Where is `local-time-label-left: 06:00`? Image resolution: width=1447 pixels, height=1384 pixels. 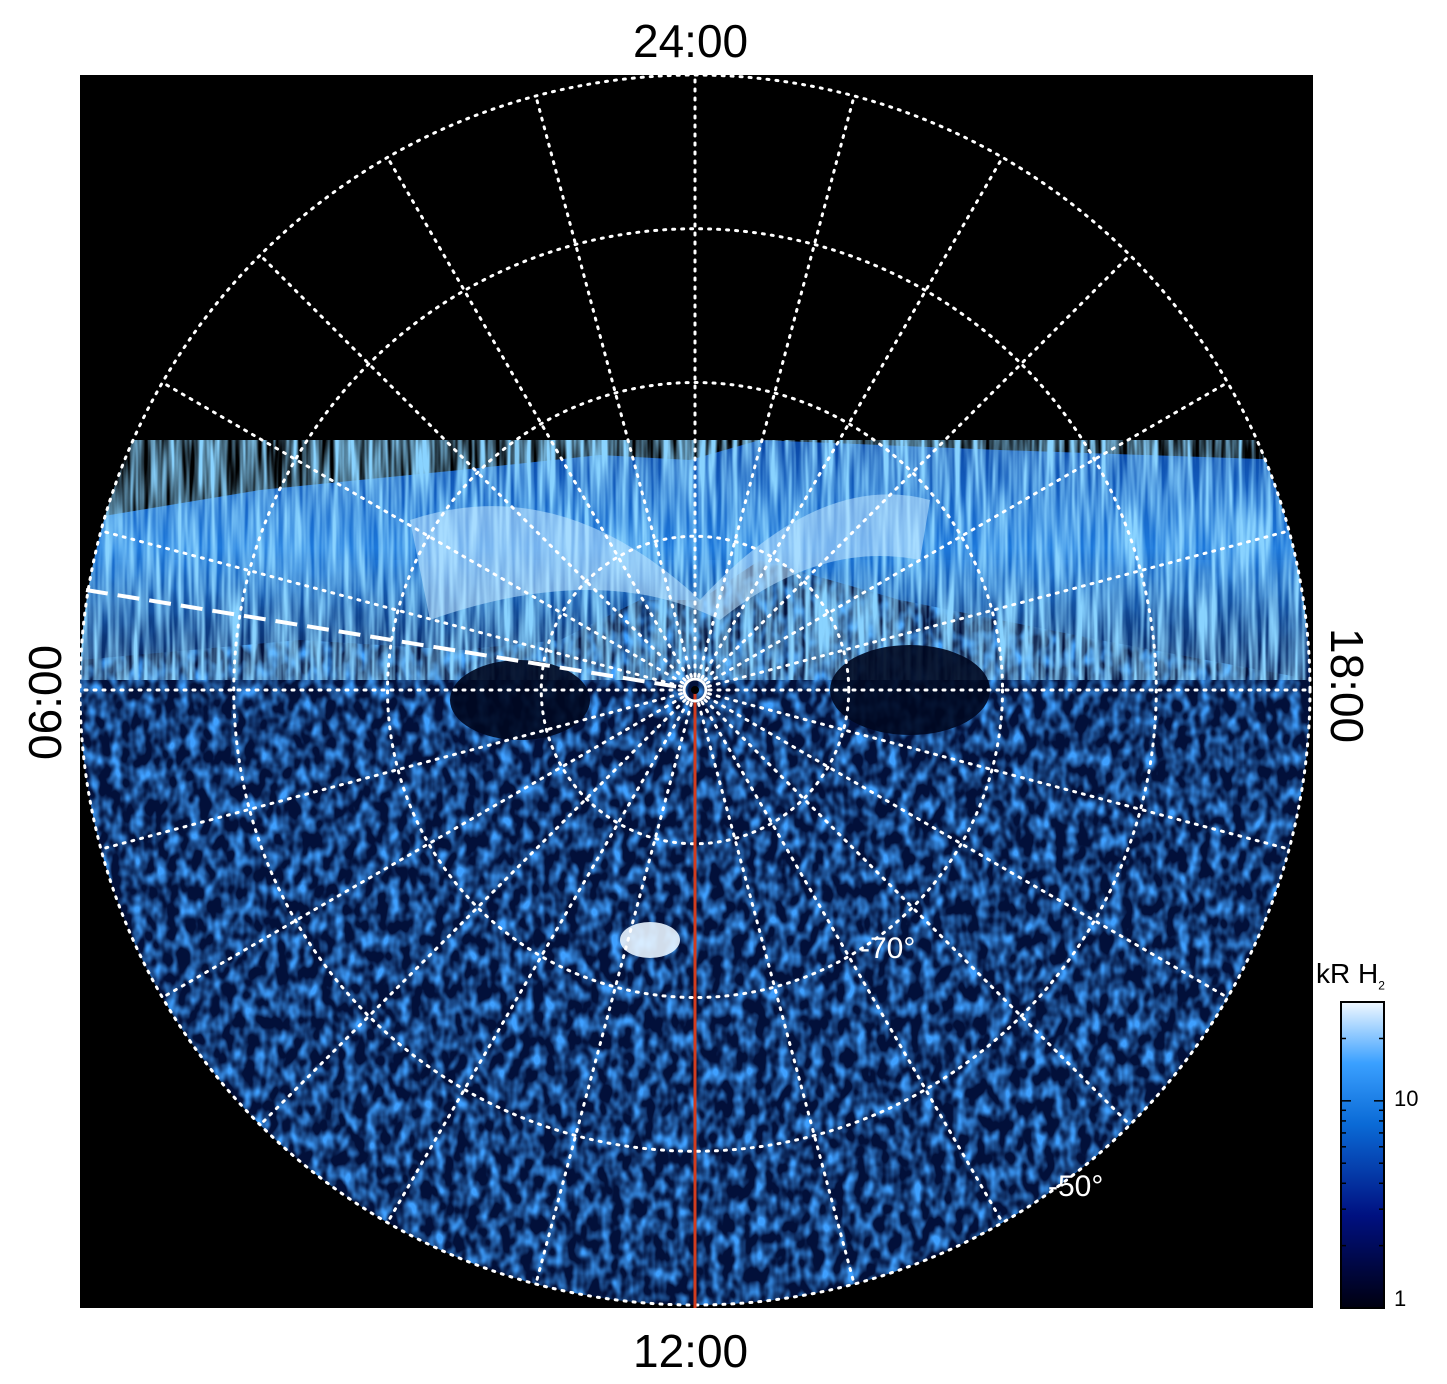 local-time-label-left: 06:00 is located at coordinates (45, 702).